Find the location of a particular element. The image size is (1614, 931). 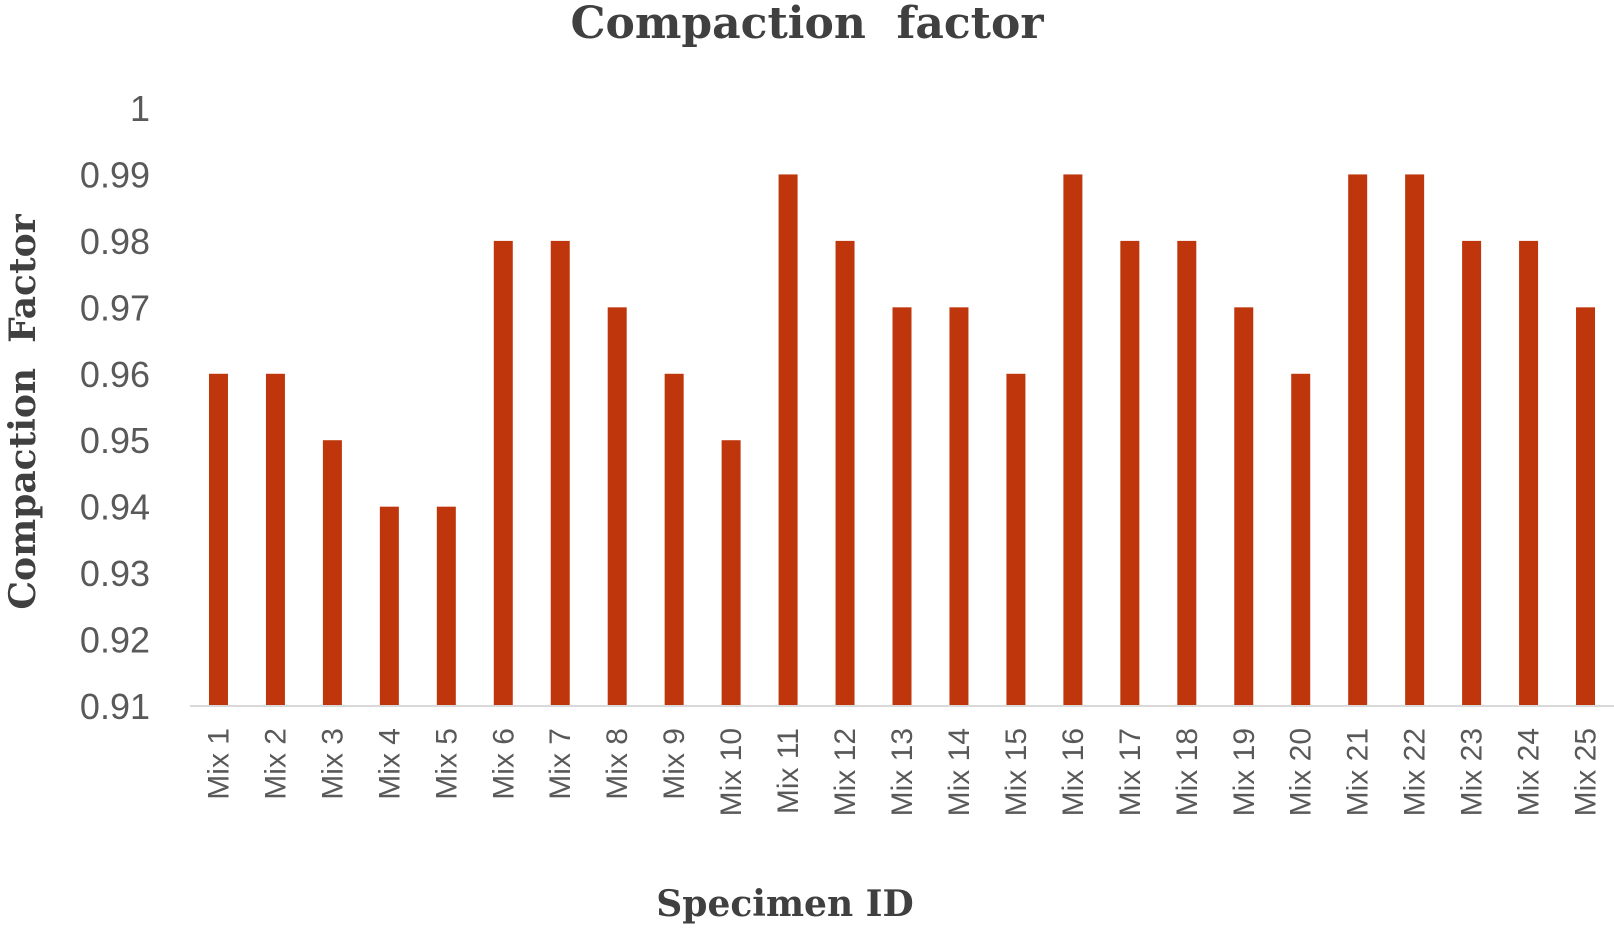

x-tick-label: Mix 13 is located at coordinates (902, 772).